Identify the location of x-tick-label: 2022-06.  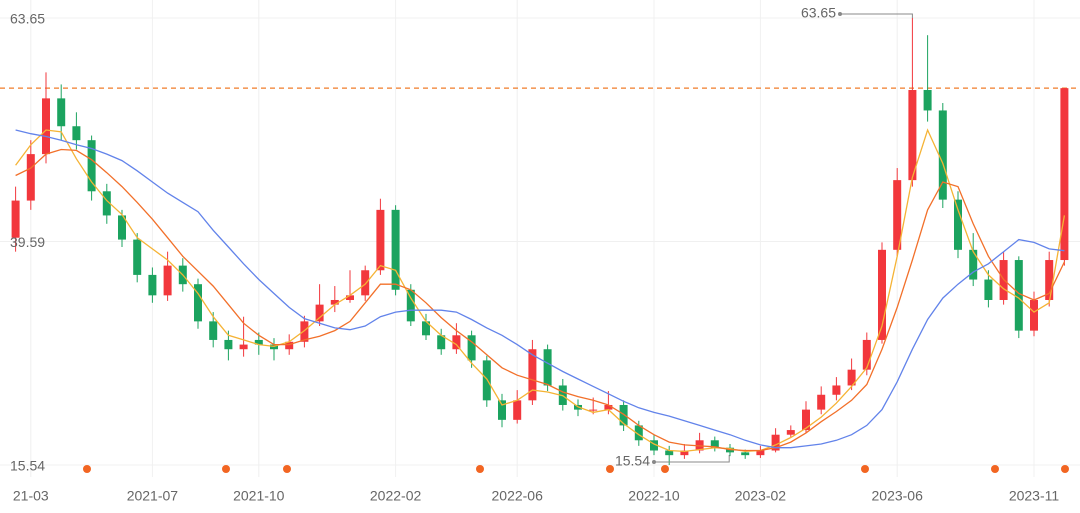
(518, 496).